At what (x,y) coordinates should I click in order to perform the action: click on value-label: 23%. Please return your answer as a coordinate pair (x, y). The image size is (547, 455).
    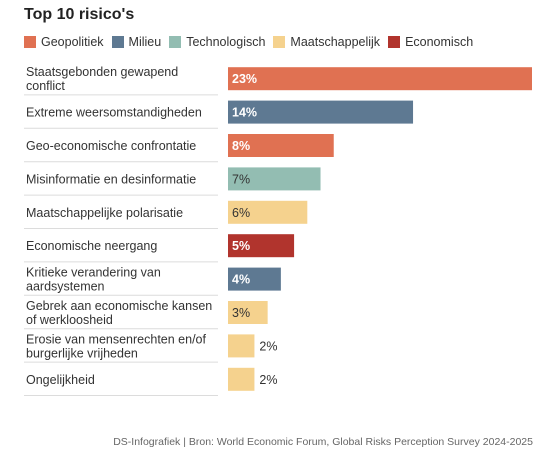
    Looking at the image, I should click on (244, 79).